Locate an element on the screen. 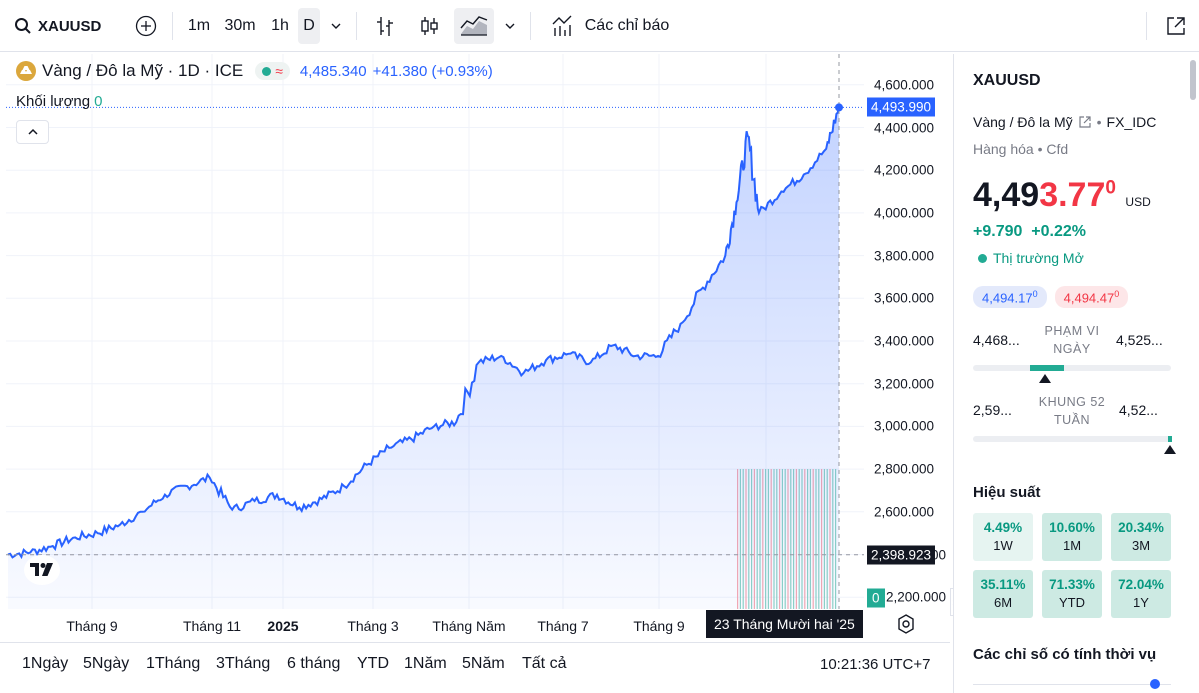  market-status-pill: ≈ is located at coordinates (272, 71).